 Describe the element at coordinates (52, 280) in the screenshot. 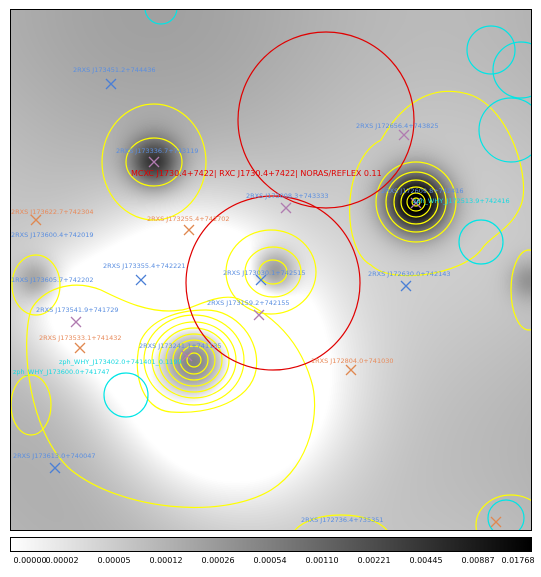

I see `source-label: 1RXS J173605.7+742202` at that location.